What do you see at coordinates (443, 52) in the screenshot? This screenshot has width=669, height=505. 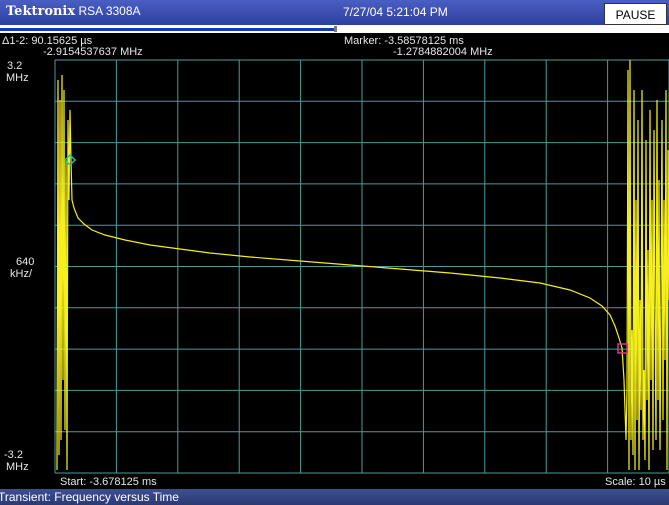 I see `marker-readout-frequency: -1.2784882004 MHz` at bounding box center [443, 52].